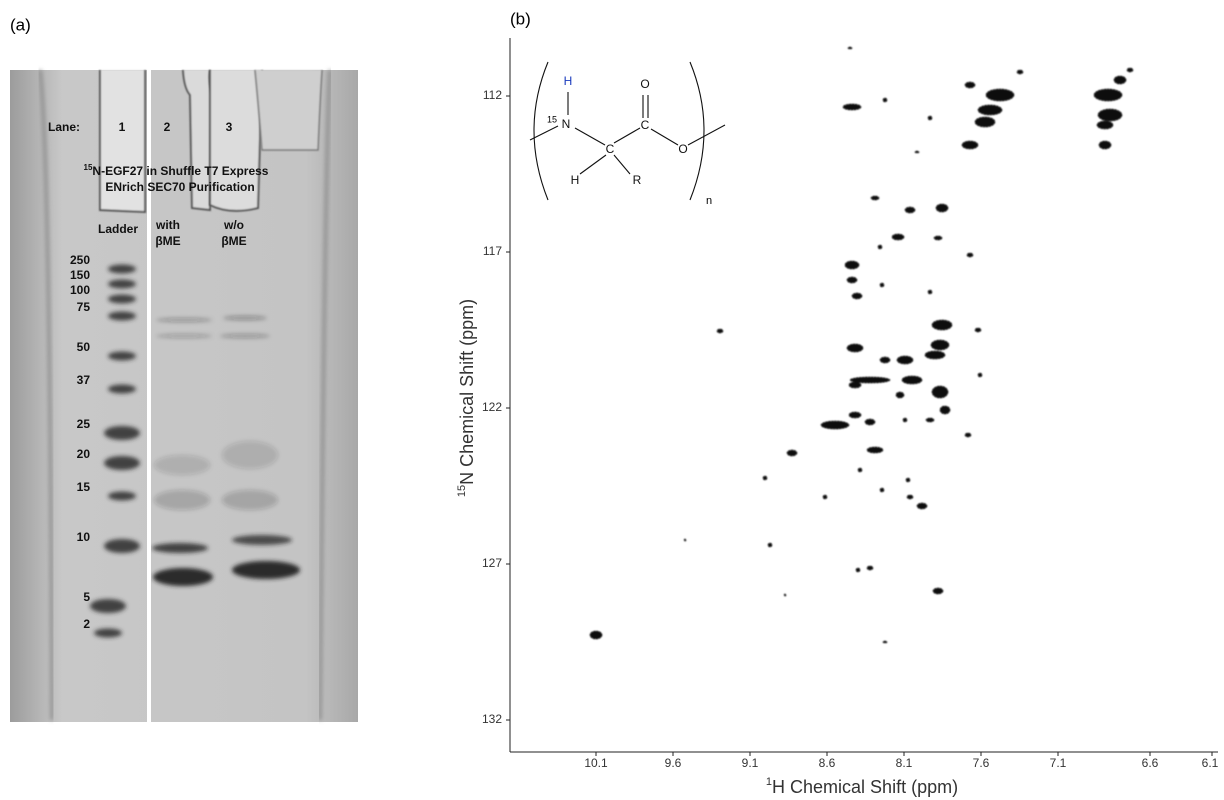 This screenshot has width=1224, height=800. What do you see at coordinates (827, 763) in the screenshot?
I see `x-tick-label: 8.6` at bounding box center [827, 763].